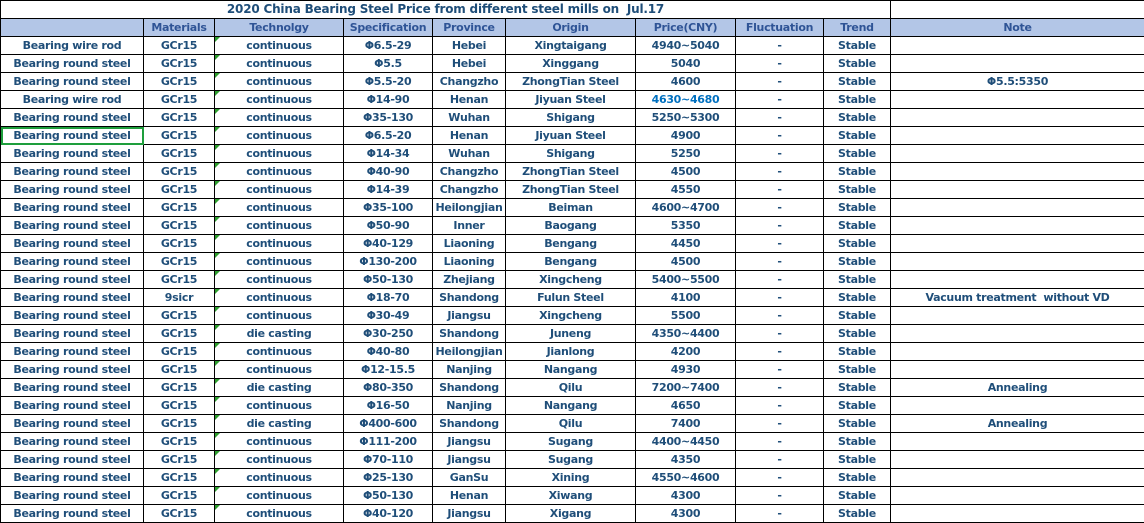 The height and width of the screenshot is (523, 1144). What do you see at coordinates (570, 189) in the screenshot?
I see `cell-origin: ZhongTian Steel` at bounding box center [570, 189].